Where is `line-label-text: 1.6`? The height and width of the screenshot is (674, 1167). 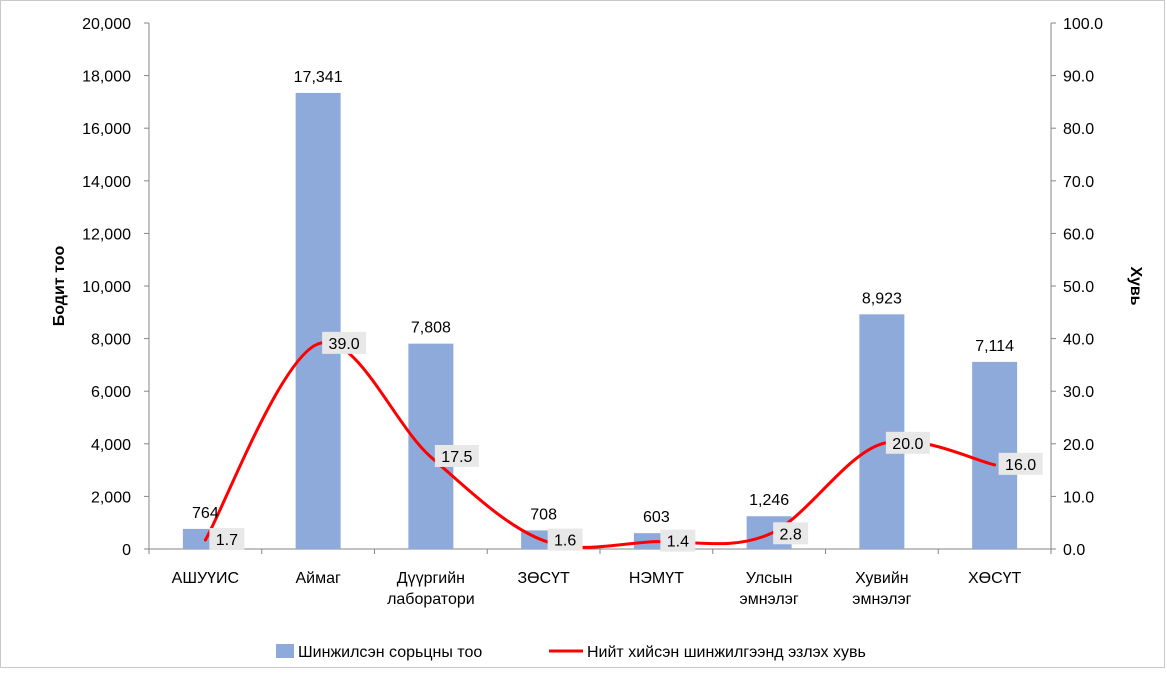 line-label-text: 1.6 is located at coordinates (565, 541).